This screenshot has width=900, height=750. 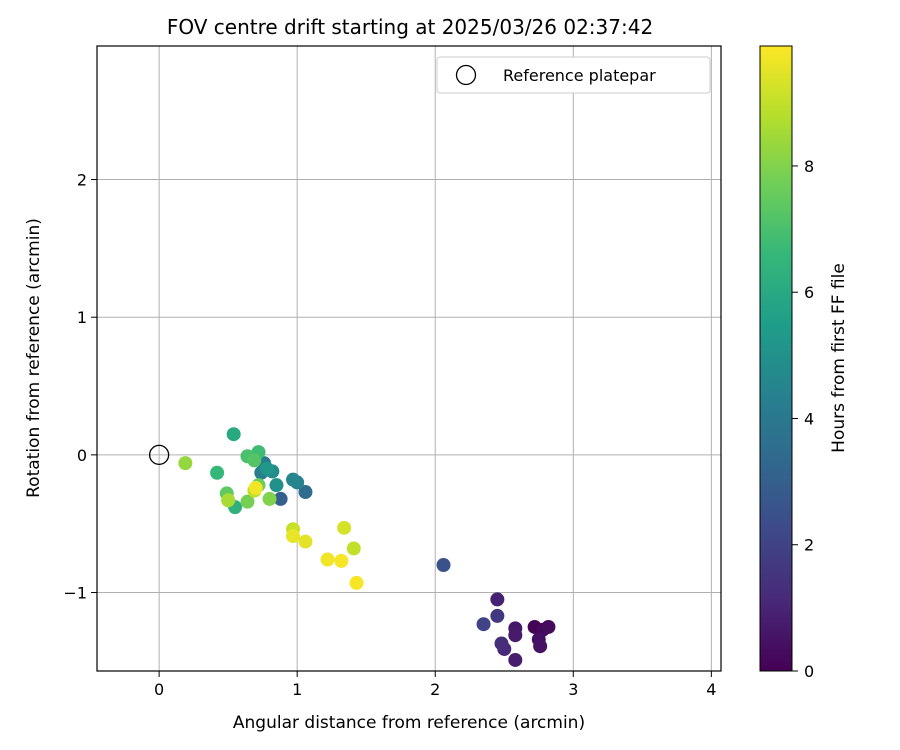 I want to click on legend-label: Reference platepar, so click(x=579, y=75).